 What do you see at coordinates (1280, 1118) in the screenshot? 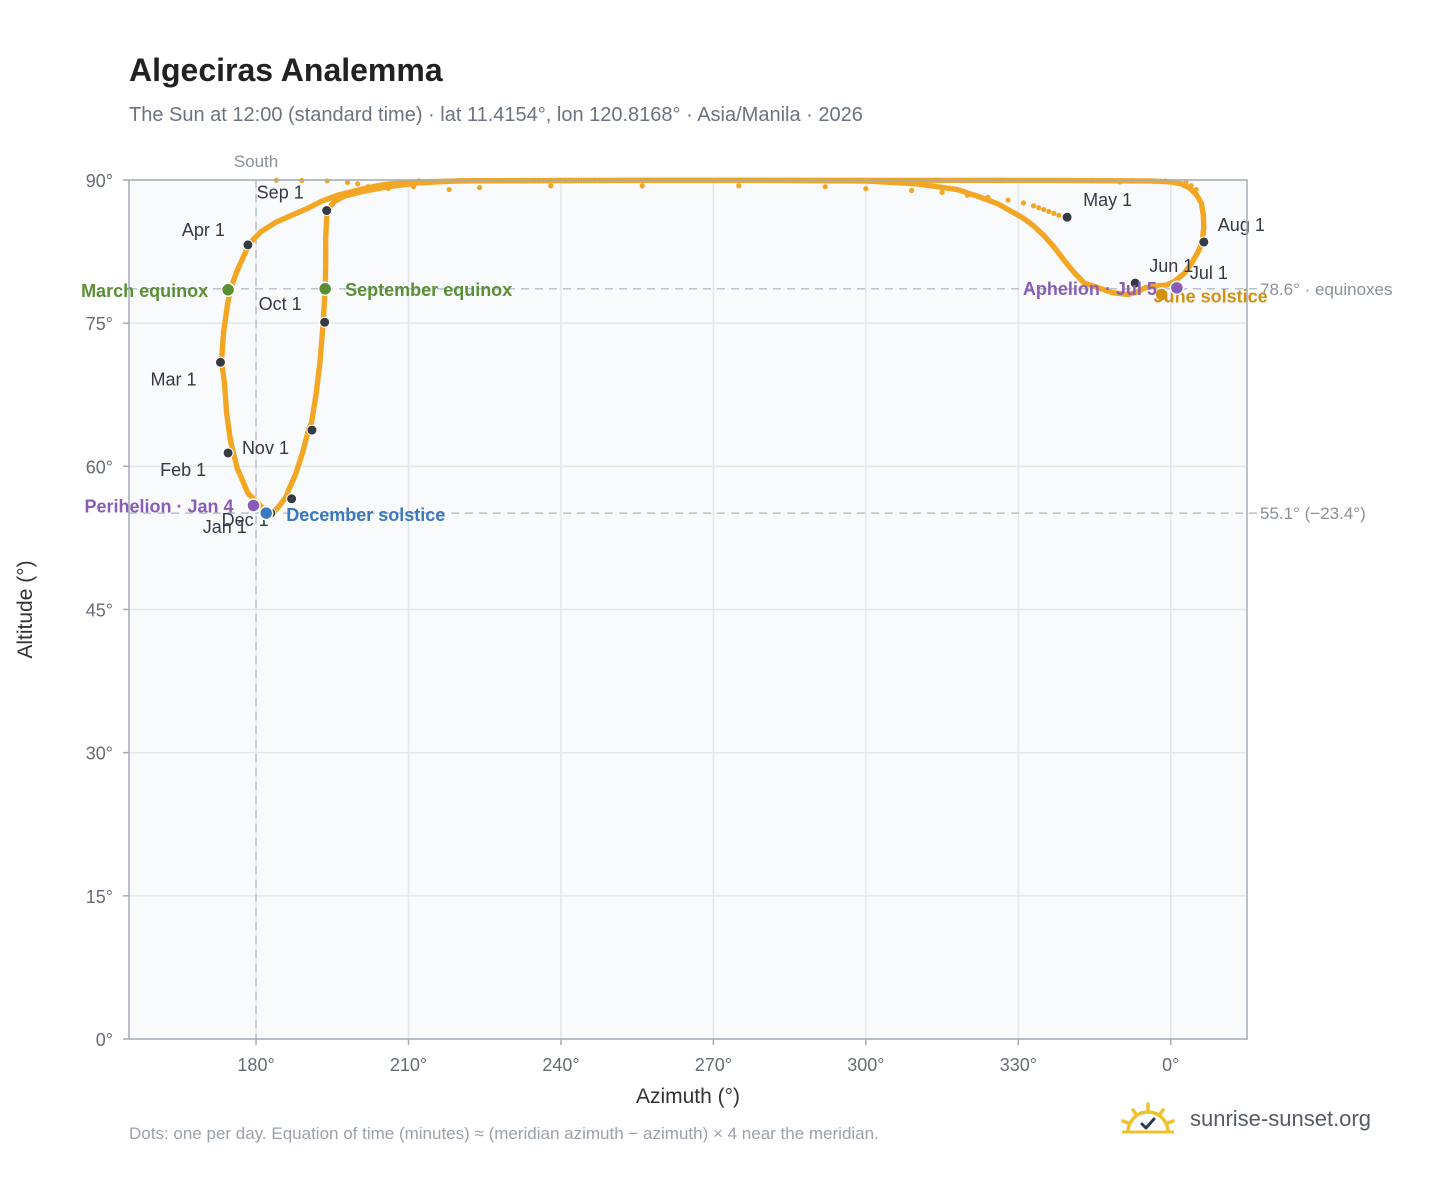
I see `brand-name: sunrise-sunset.org` at bounding box center [1280, 1118].